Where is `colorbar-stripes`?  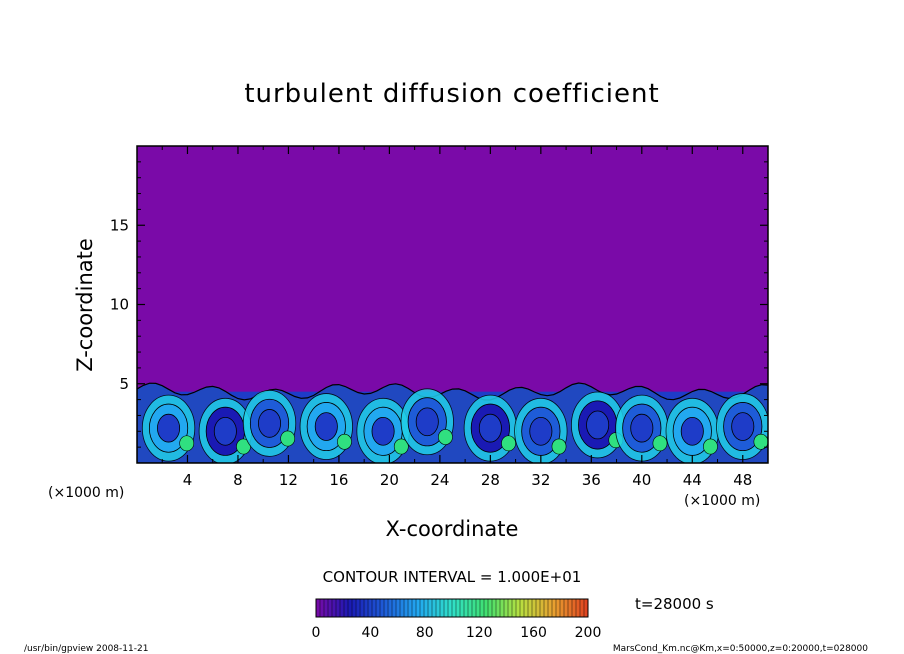 colorbar-stripes is located at coordinates (452, 608).